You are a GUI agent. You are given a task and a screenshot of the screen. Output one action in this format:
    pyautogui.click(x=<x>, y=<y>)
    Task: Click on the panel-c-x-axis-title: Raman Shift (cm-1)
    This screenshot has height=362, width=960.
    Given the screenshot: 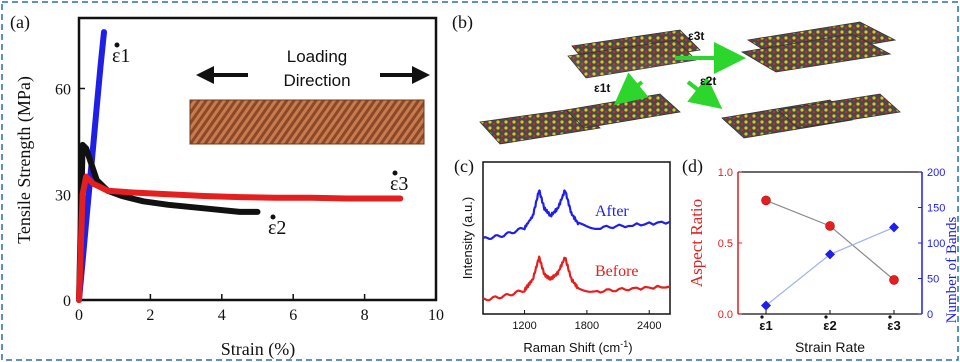 What is the action you would take?
    pyautogui.click(x=577, y=347)
    